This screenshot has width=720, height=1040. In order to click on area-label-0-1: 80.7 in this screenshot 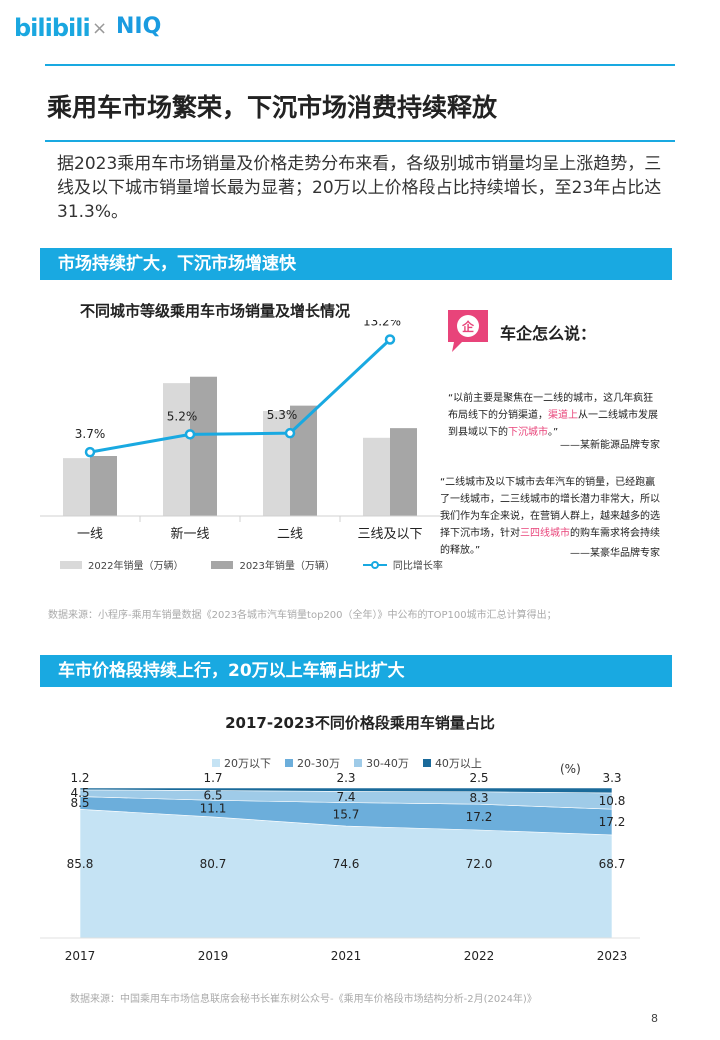, I will do `click(213, 864)`.